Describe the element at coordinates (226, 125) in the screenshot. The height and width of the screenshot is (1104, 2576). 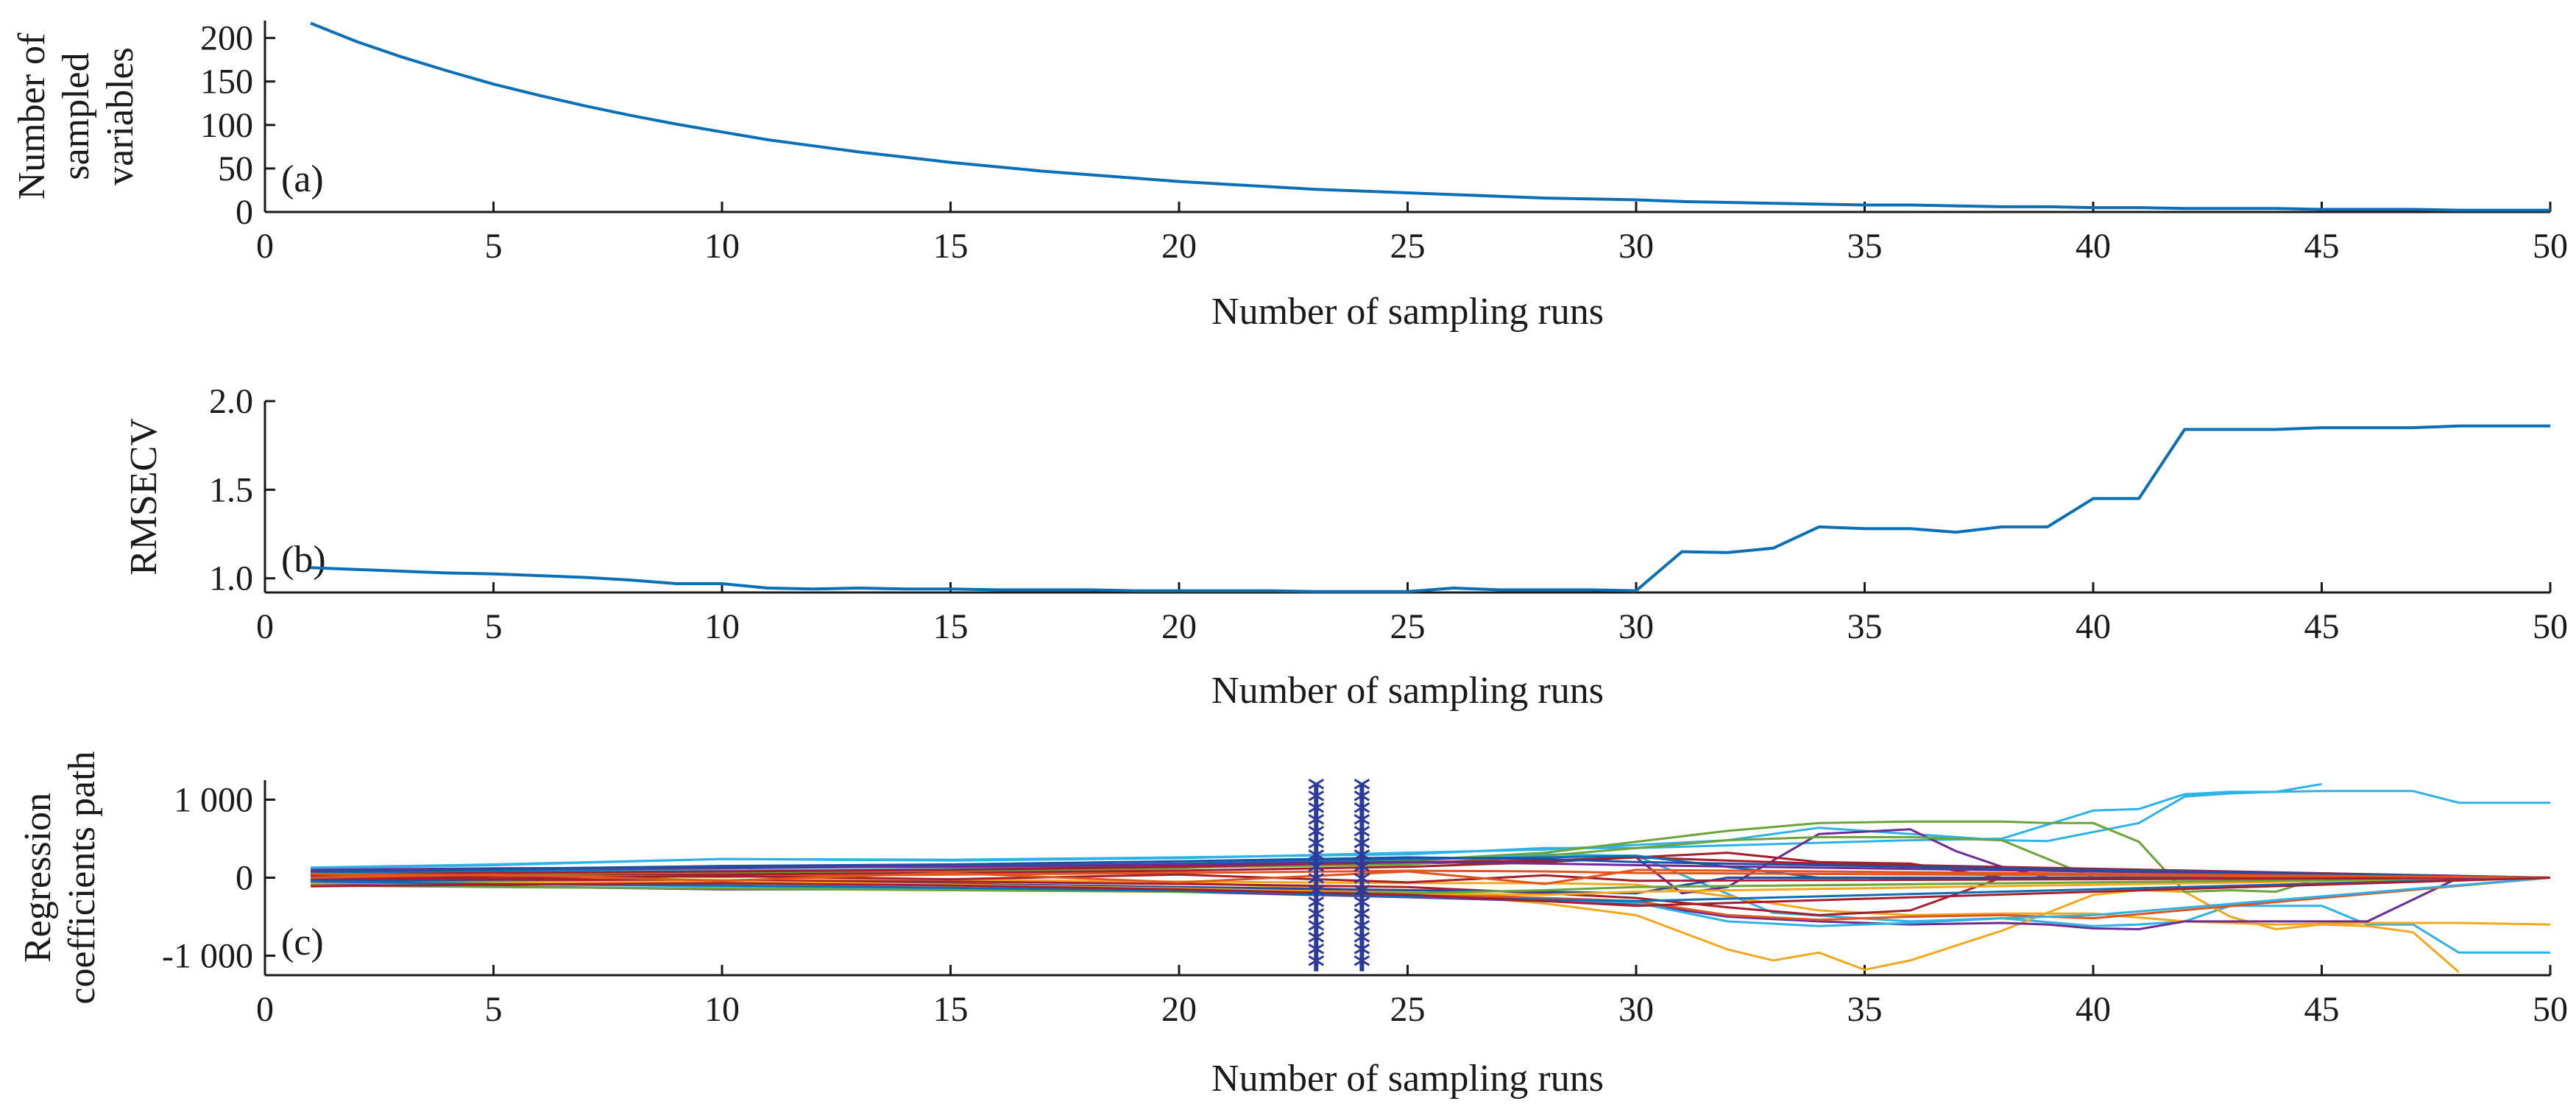
I see `y-tick-label: 100` at that location.